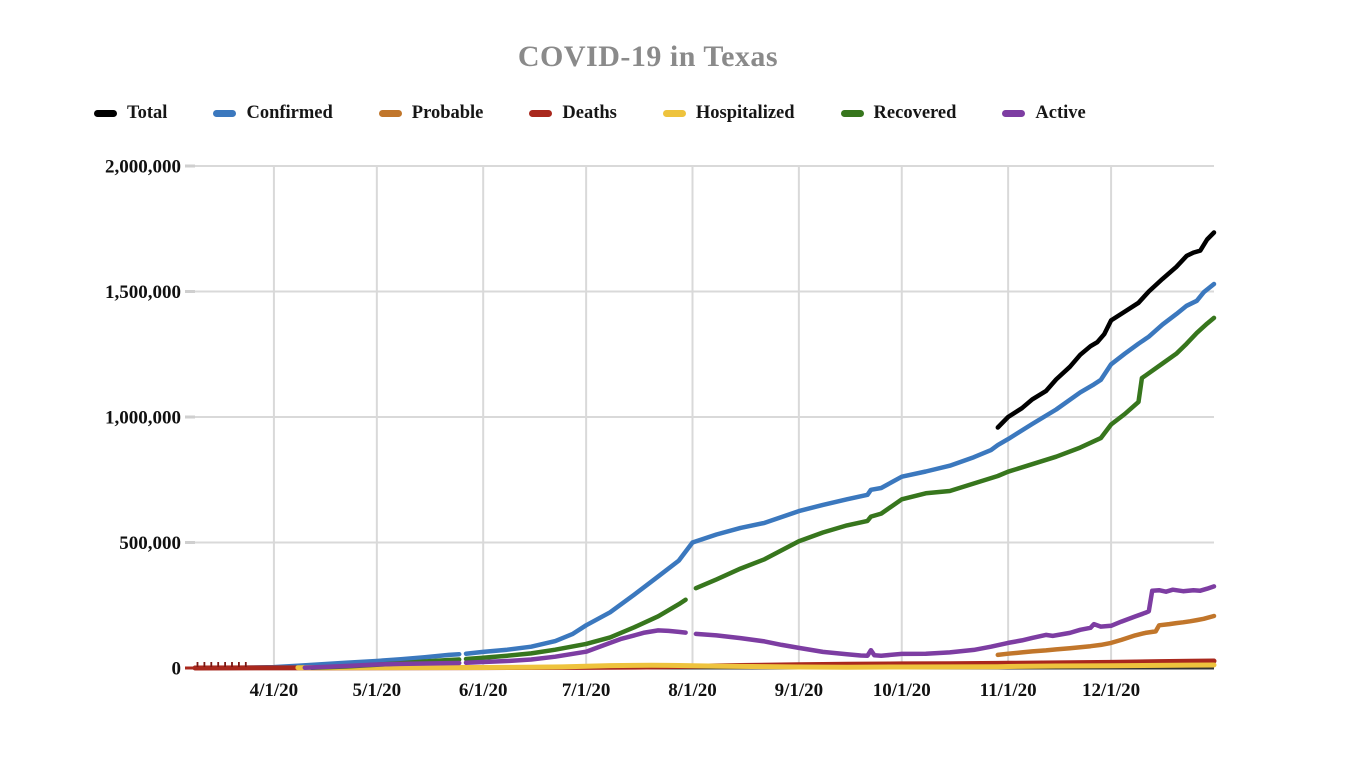 The width and height of the screenshot is (1371, 777). Describe the element at coordinates (586, 690) in the screenshot. I see `x-axis-label: 7/1/20` at that location.